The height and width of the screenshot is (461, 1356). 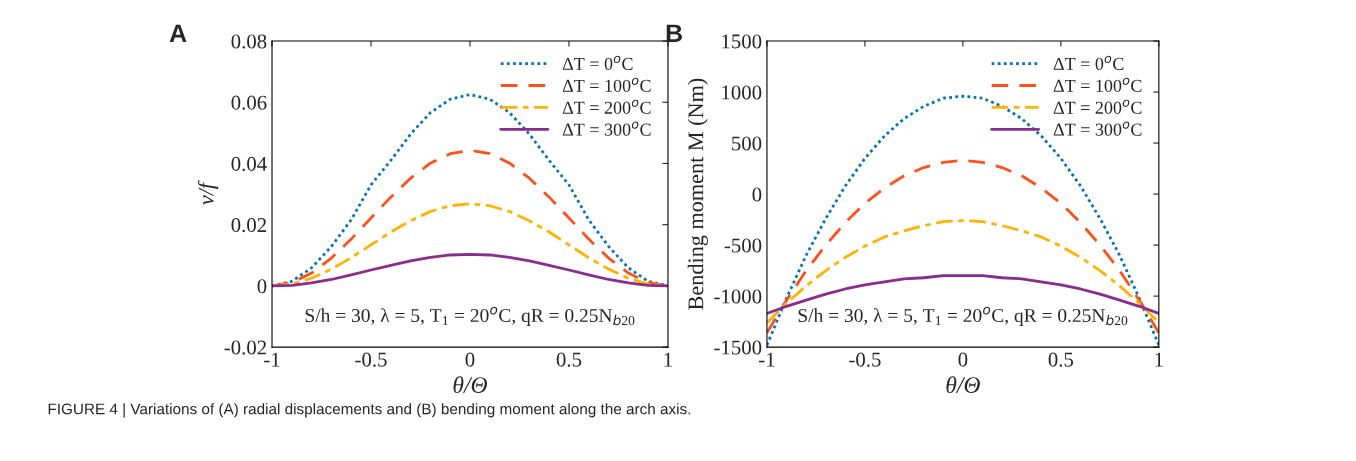 What do you see at coordinates (747, 143) in the screenshot?
I see `y-tick-label: 500` at bounding box center [747, 143].